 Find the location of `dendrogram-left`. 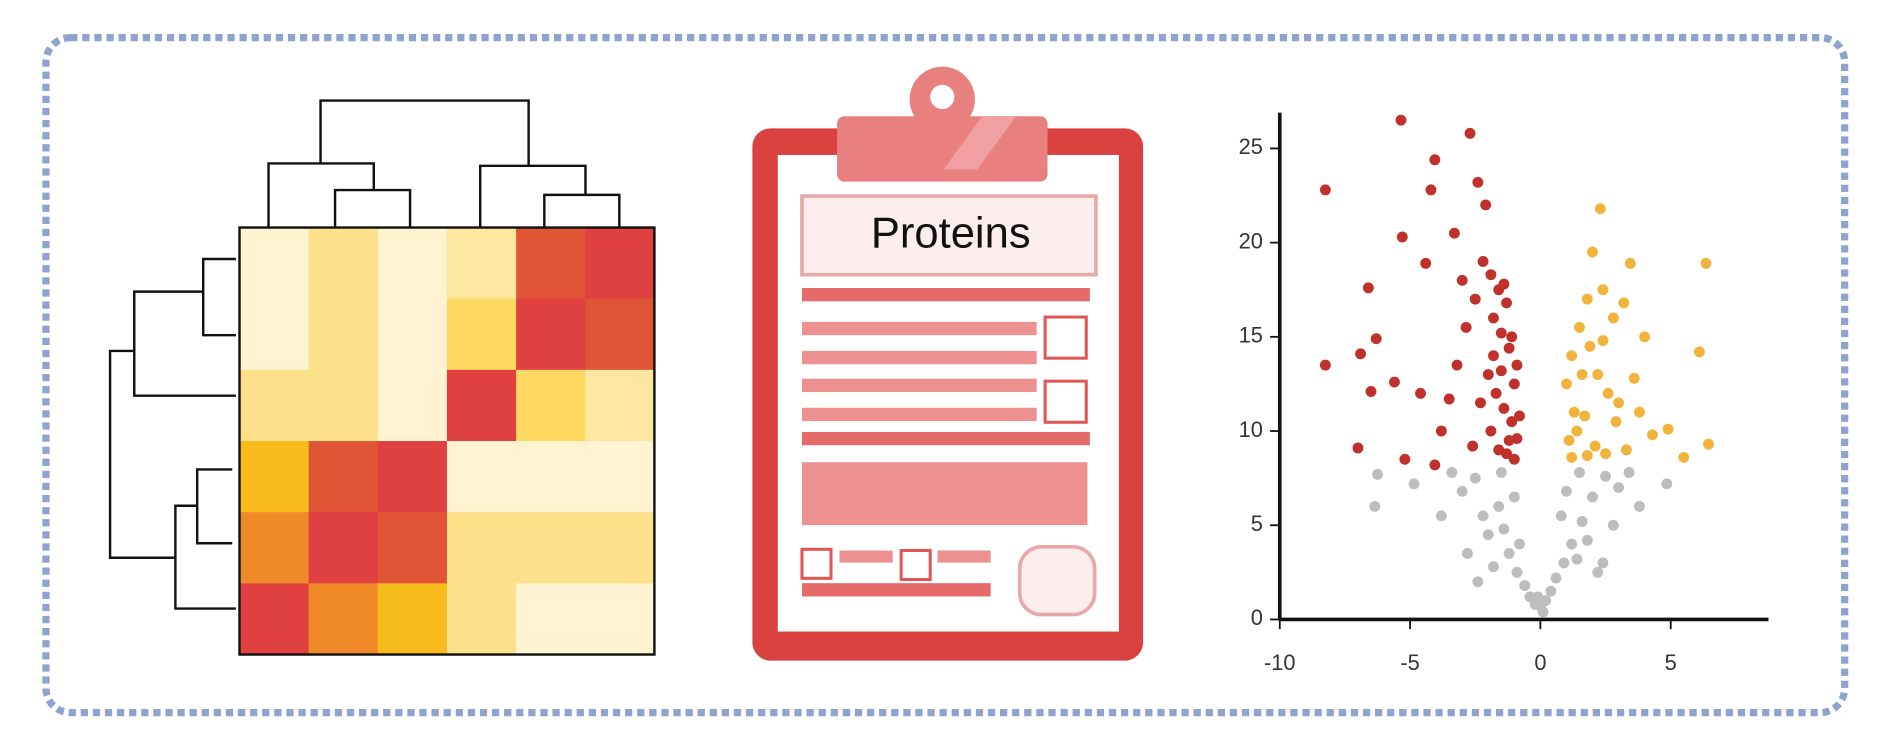

dendrogram-left is located at coordinates (172, 433).